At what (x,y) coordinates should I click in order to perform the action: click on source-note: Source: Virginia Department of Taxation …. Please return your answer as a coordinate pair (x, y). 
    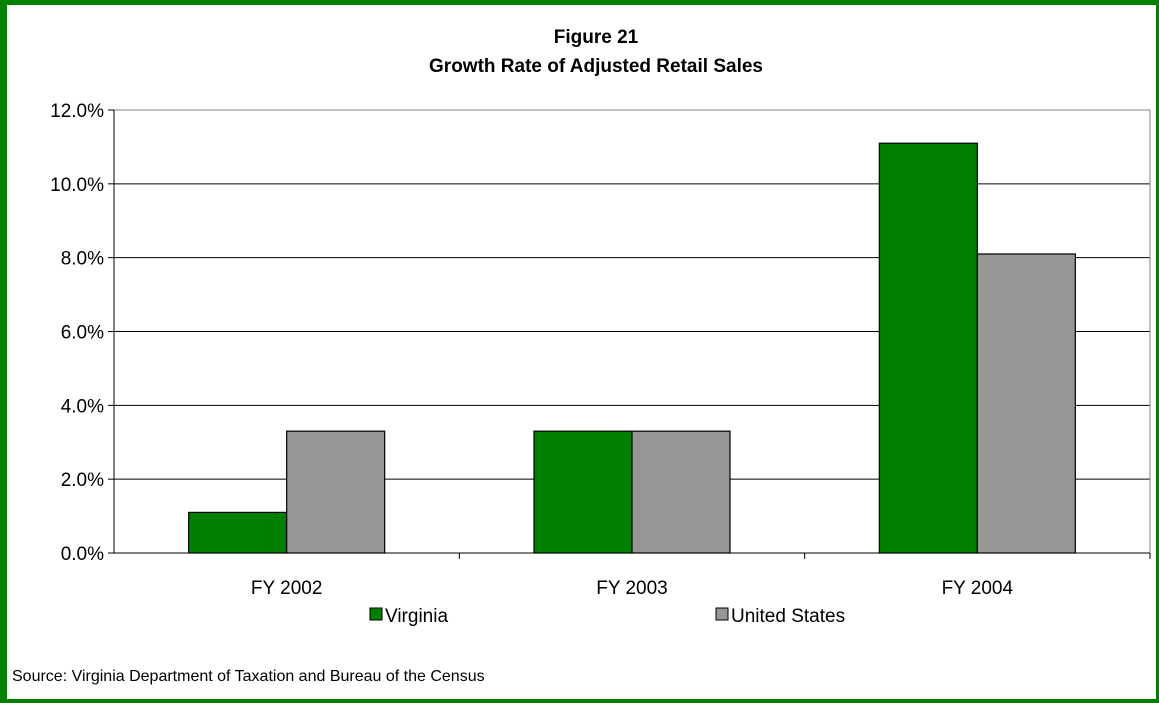
    Looking at the image, I should click on (248, 676).